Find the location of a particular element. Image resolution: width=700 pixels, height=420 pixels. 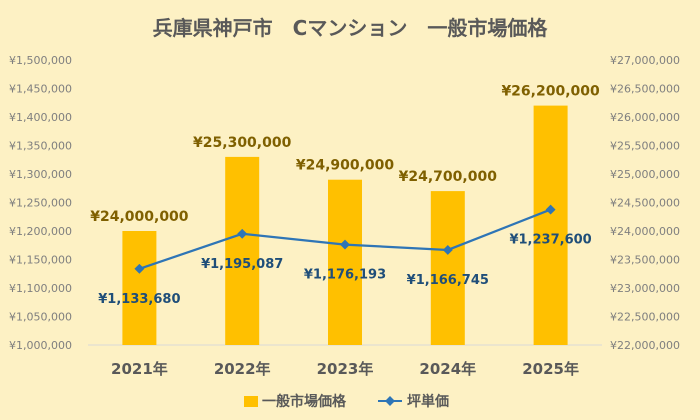

left-axis-tick: ¥1,300,000 is located at coordinates (40, 174).